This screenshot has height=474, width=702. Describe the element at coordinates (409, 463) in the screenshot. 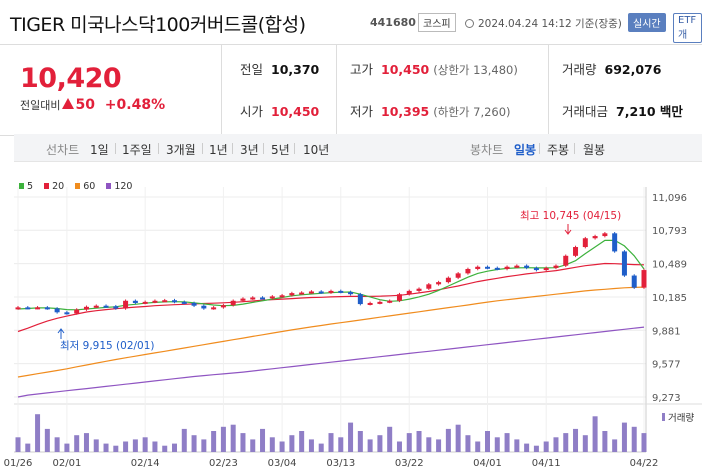

I see `x-tick-label: 03/22` at that location.